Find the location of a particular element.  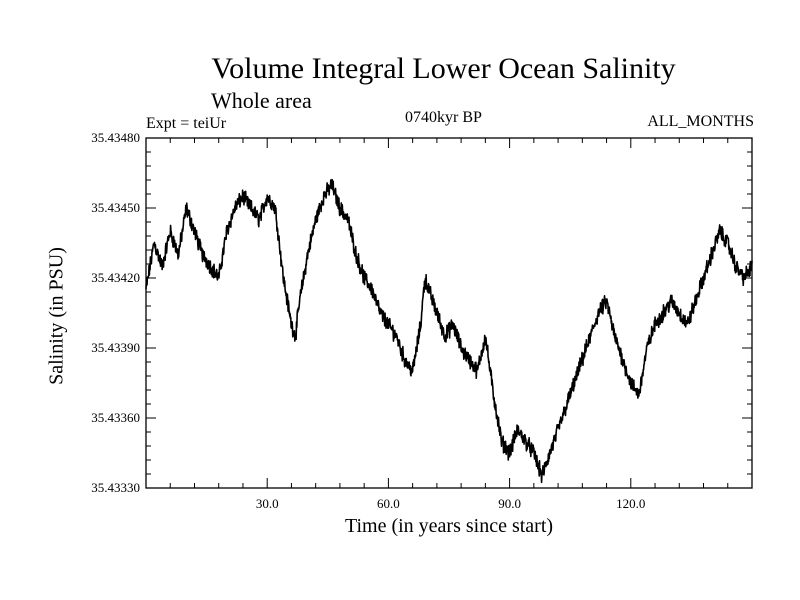

x-tick-label: 90.0 is located at coordinates (509, 503).